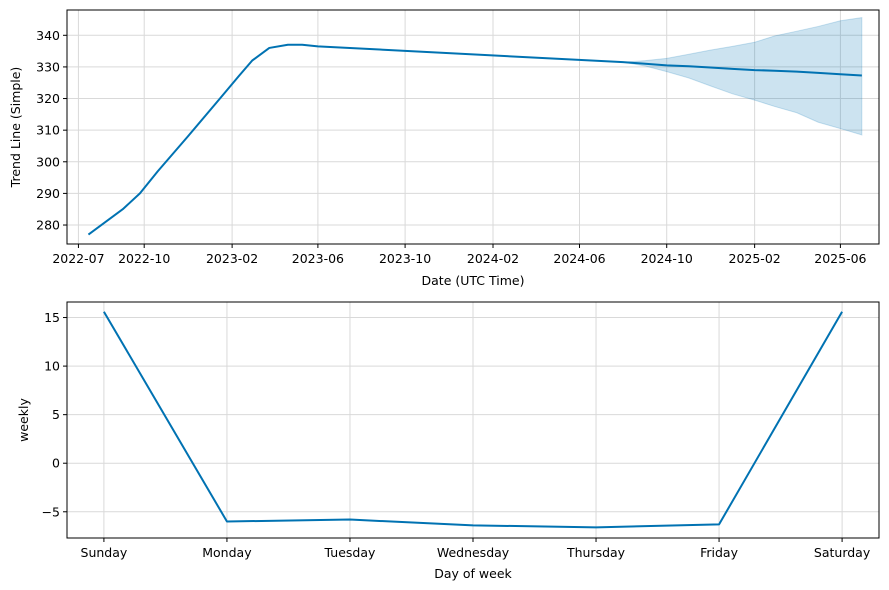 The image size is (889, 590). I want to click on trend-y-tick-label: 310, so click(48, 130).